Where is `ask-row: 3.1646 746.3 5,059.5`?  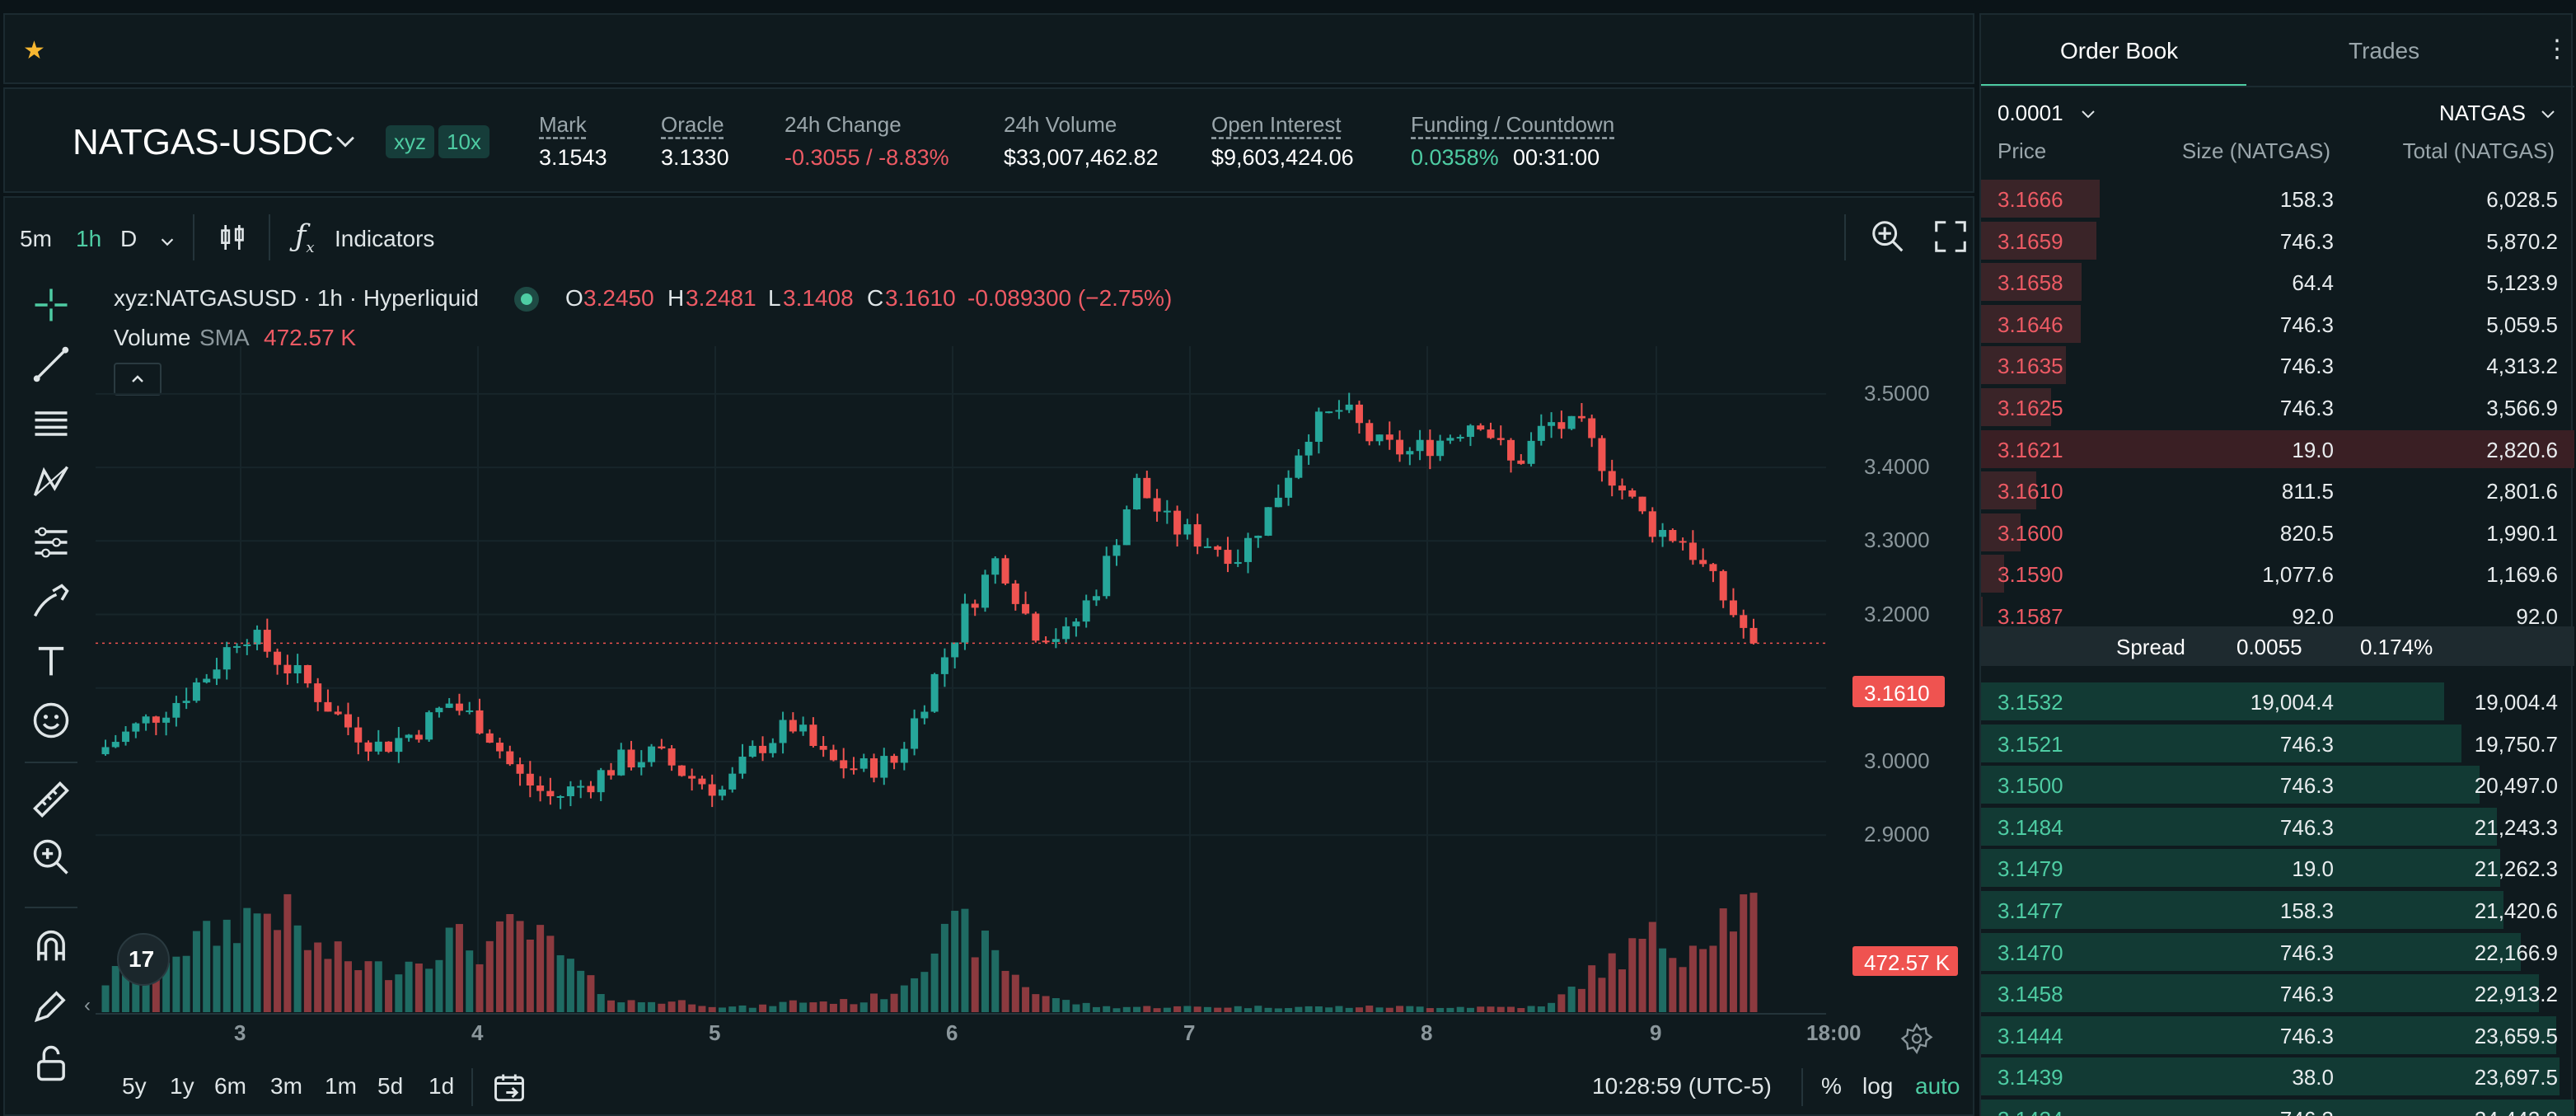 ask-row: 3.1646 746.3 5,059.5 is located at coordinates (2277, 324).